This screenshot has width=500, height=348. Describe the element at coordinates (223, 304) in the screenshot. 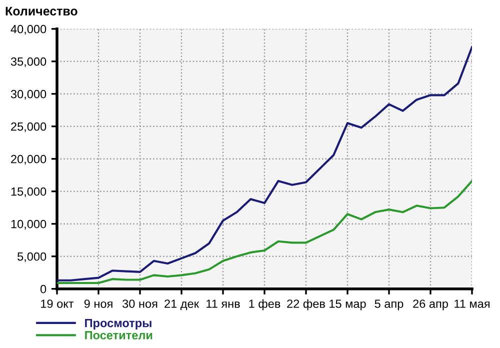

I see `x-tick-label: 11 янв` at that location.